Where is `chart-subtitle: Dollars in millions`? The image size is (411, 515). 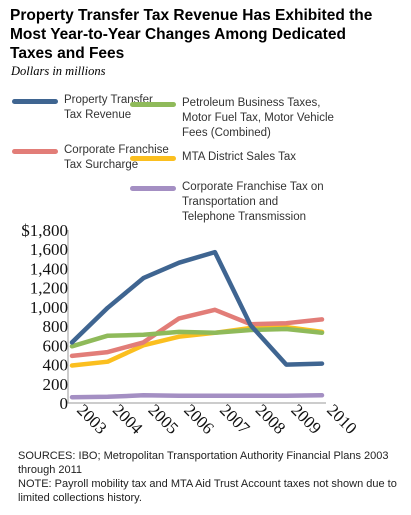
chart-subtitle: Dollars in millions is located at coordinates (58, 71).